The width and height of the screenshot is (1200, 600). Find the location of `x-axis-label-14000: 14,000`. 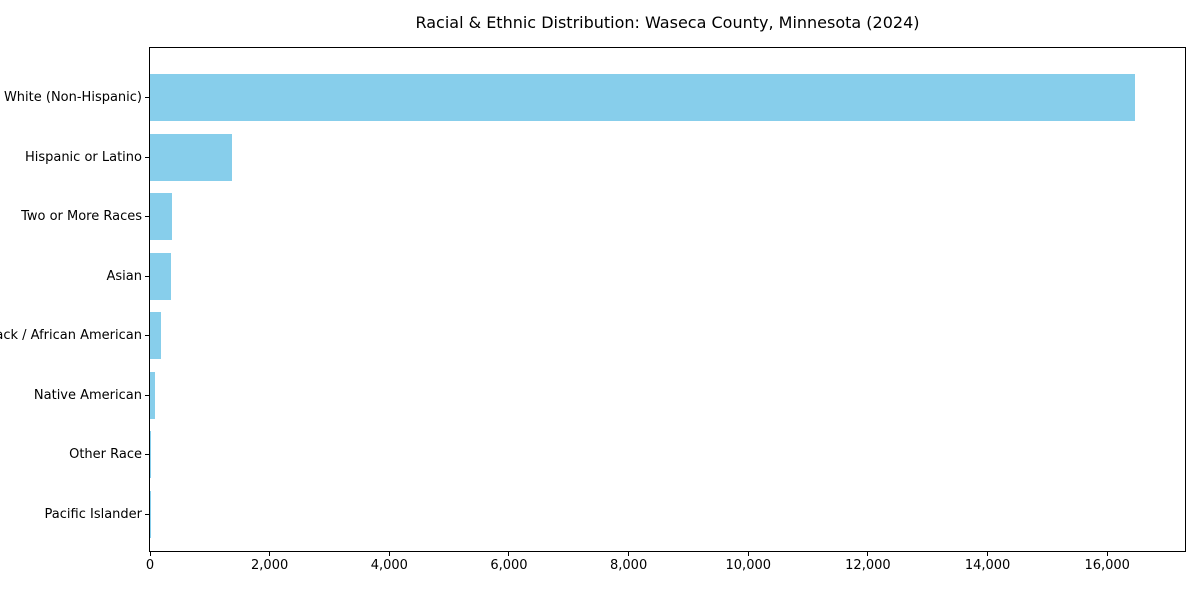

x-axis-label-14000: 14,000 is located at coordinates (987, 565).